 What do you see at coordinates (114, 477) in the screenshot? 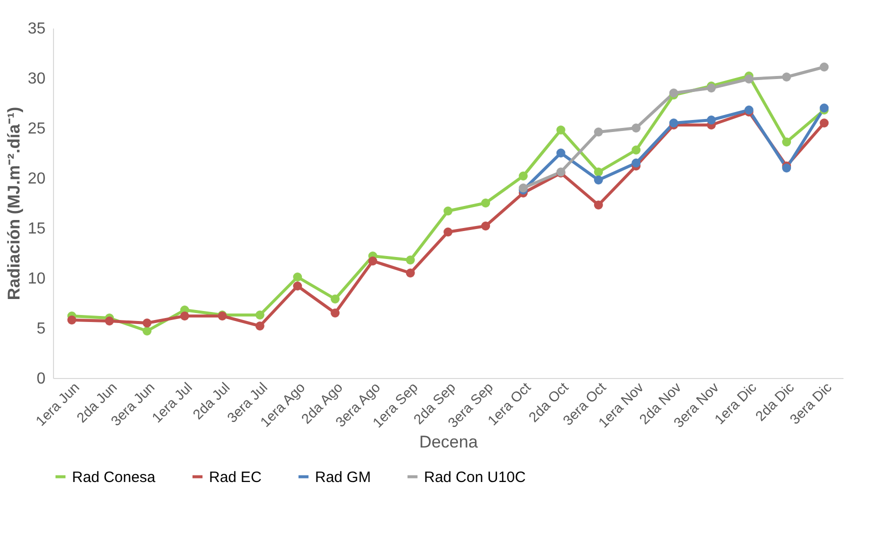
I see `legend-label: Rad Conesa` at bounding box center [114, 477].